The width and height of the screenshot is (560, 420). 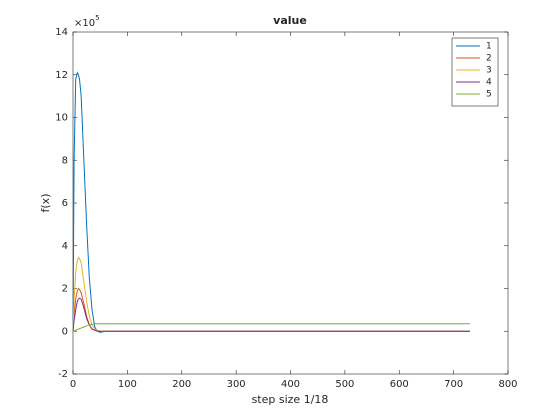 What do you see at coordinates (63, 374) in the screenshot?
I see `y-tick-label: -2` at bounding box center [63, 374].